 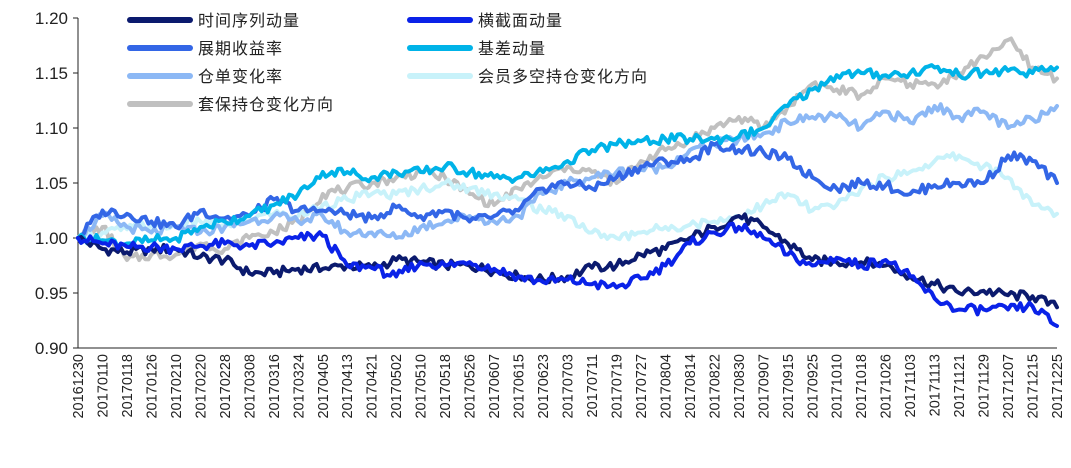 I want to click on legend-label: 会员多空持仓变化方向, so click(x=563, y=76).